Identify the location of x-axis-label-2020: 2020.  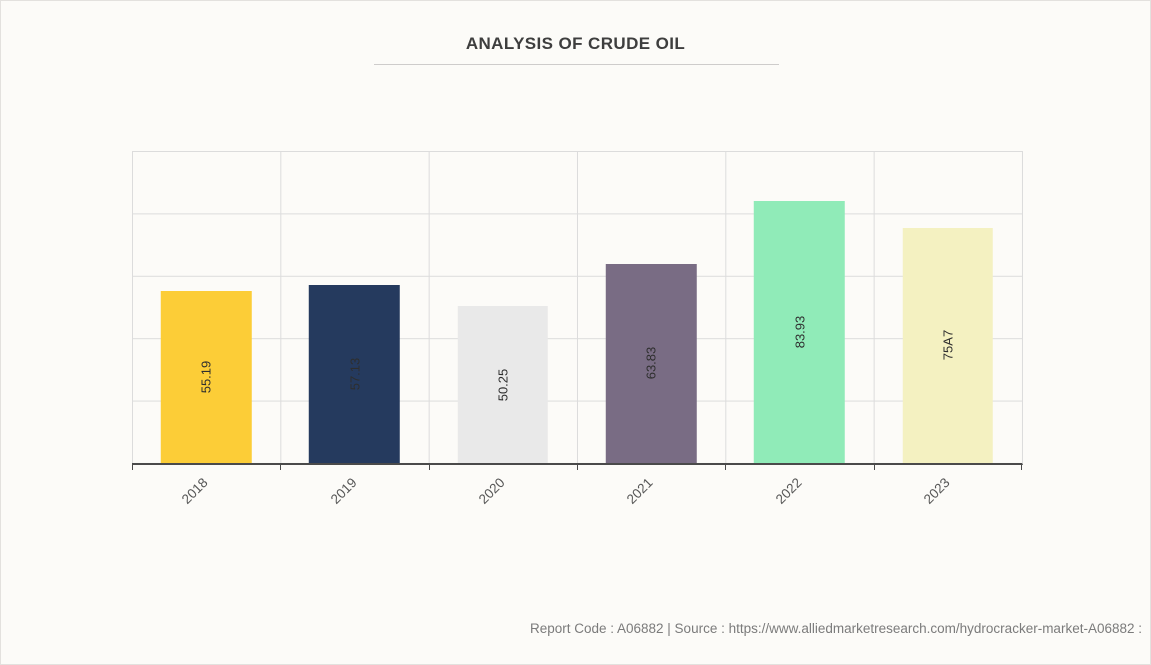
(491, 491).